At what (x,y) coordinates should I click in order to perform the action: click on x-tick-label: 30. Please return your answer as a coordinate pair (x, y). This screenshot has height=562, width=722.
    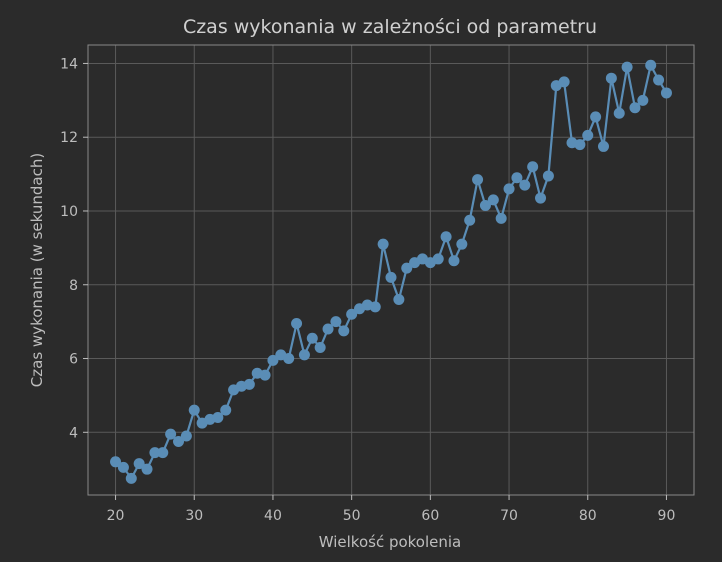
    Looking at the image, I should click on (194, 516).